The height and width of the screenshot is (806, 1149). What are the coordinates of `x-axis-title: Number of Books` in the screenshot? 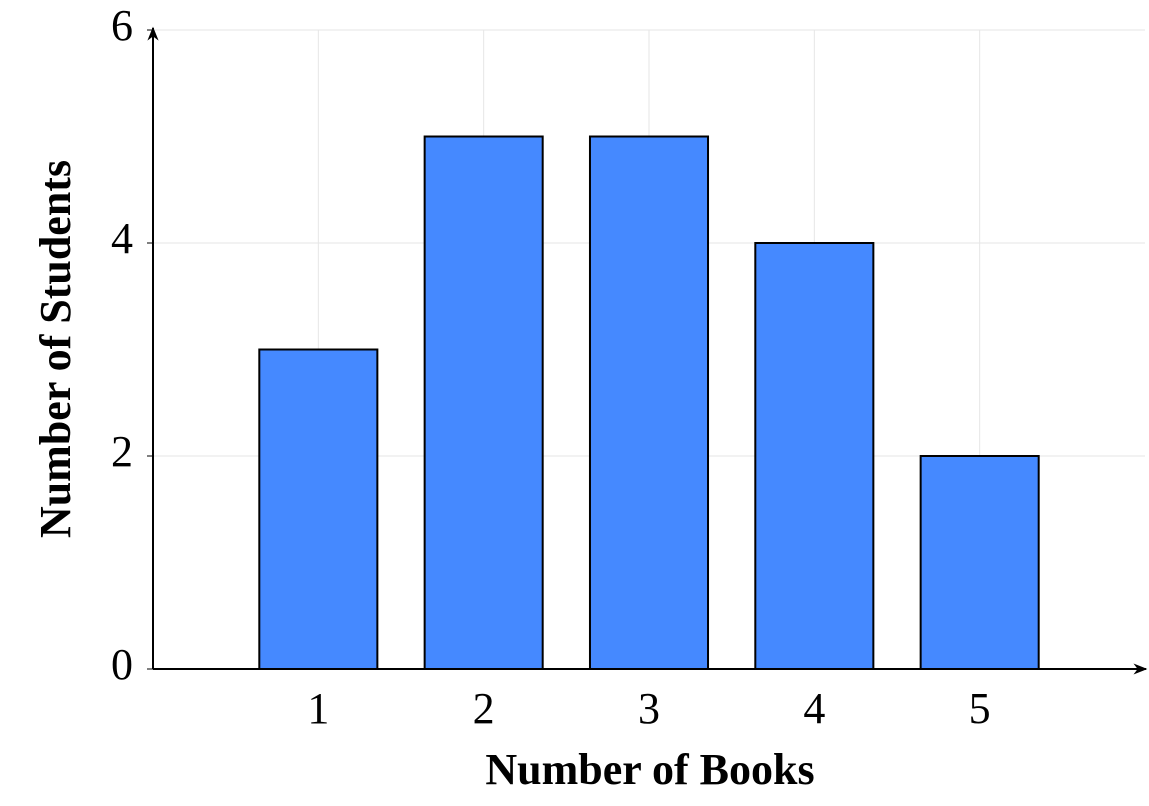 It's located at (649, 769).